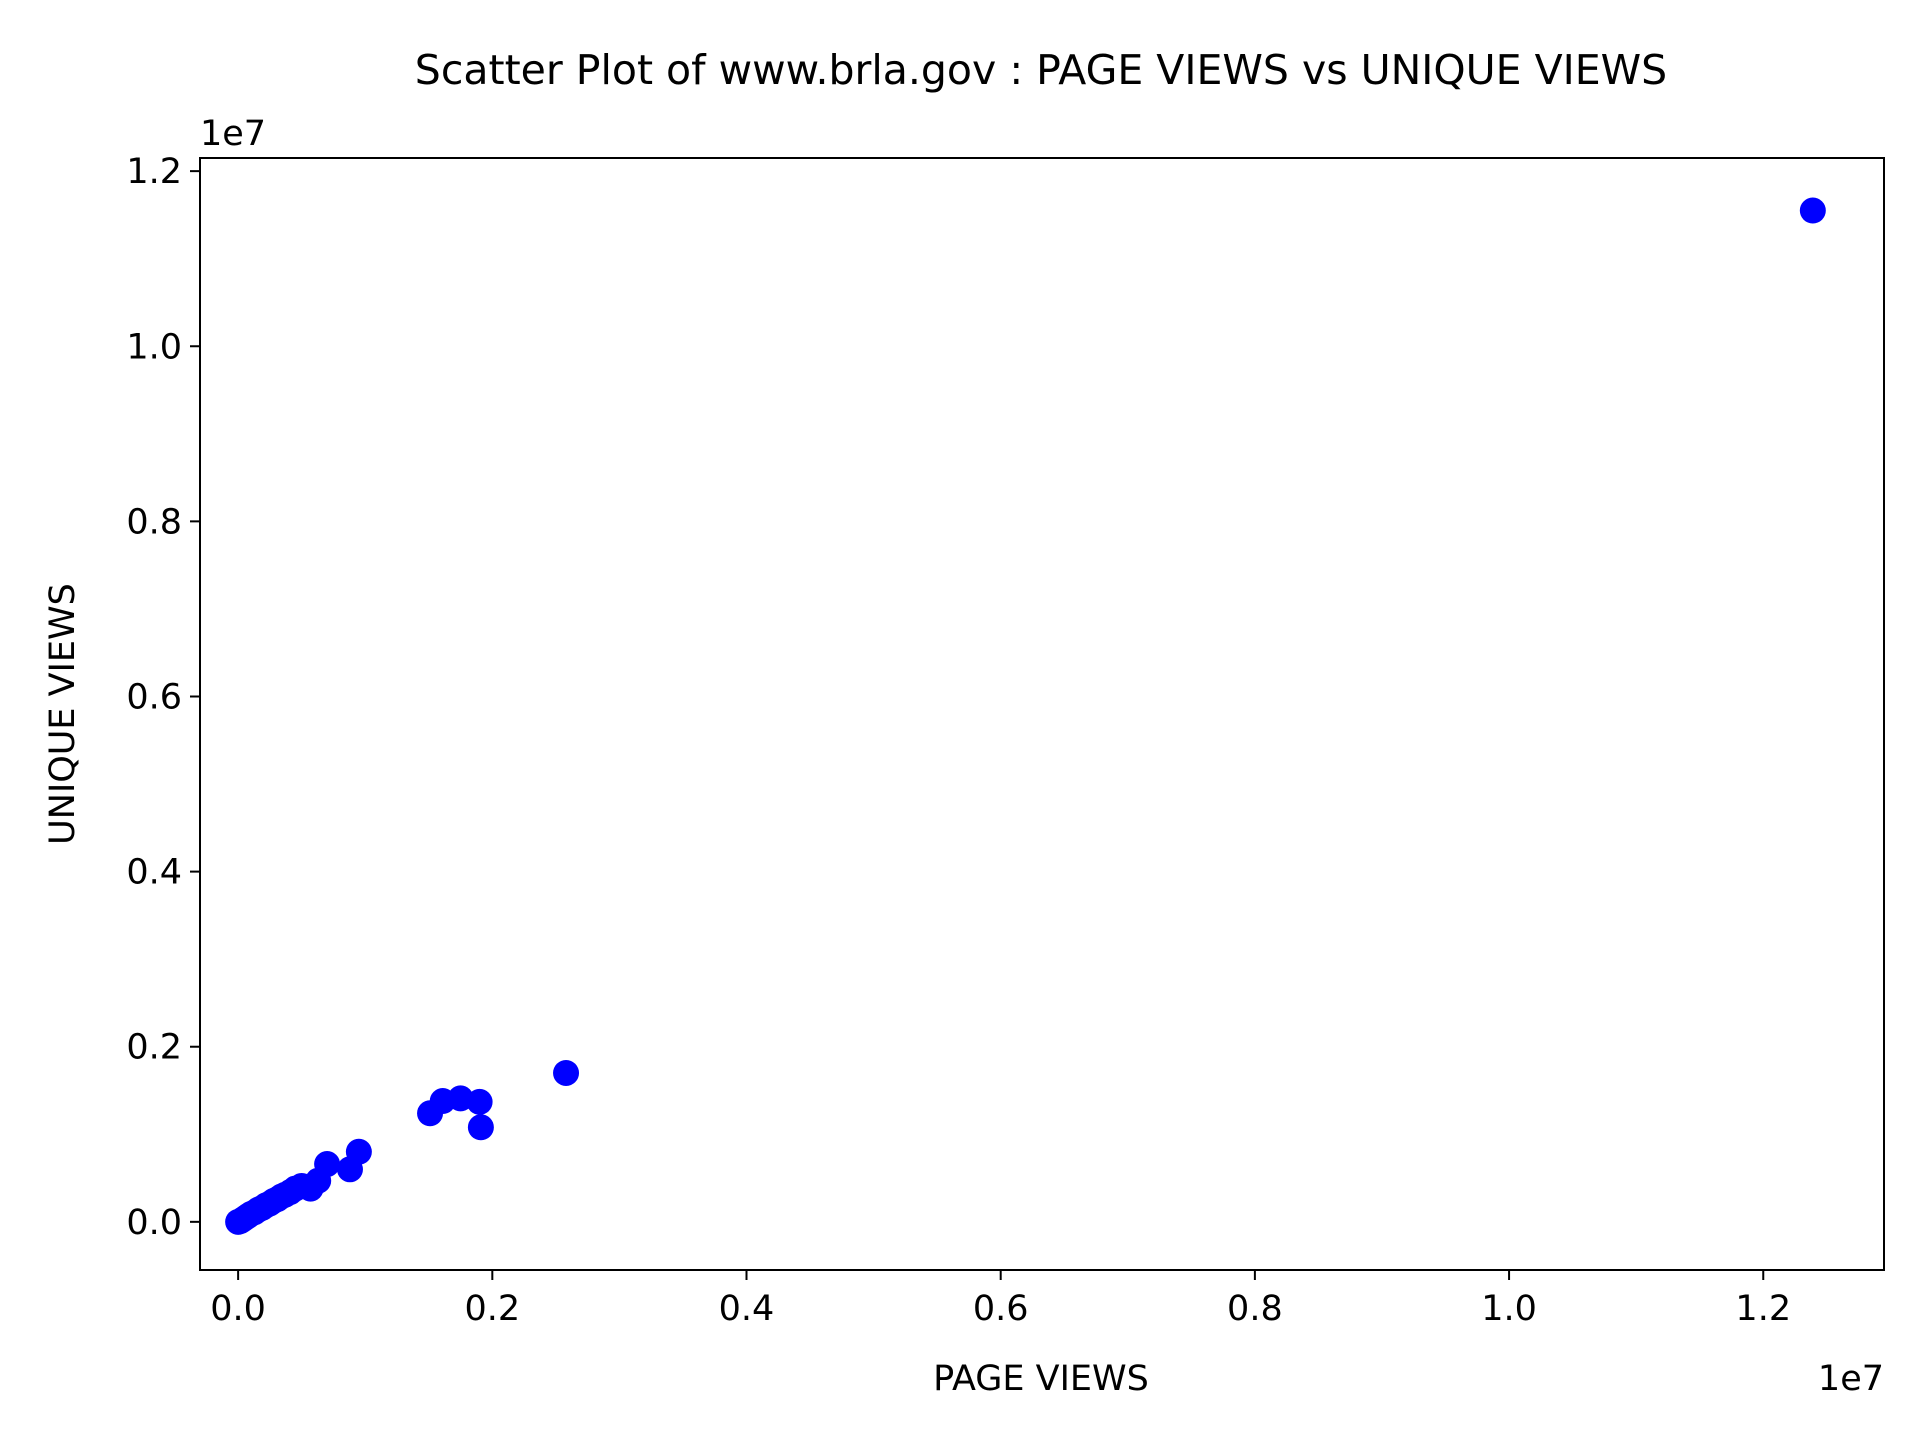 The width and height of the screenshot is (1920, 1440). Describe the element at coordinates (1851, 1379) in the screenshot. I see `x-axis-multiplier: 1e7` at that location.